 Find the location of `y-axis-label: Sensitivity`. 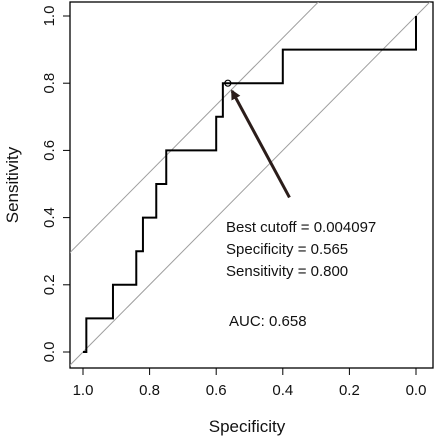

y-axis-label: Sensitivity is located at coordinates (12, 184).